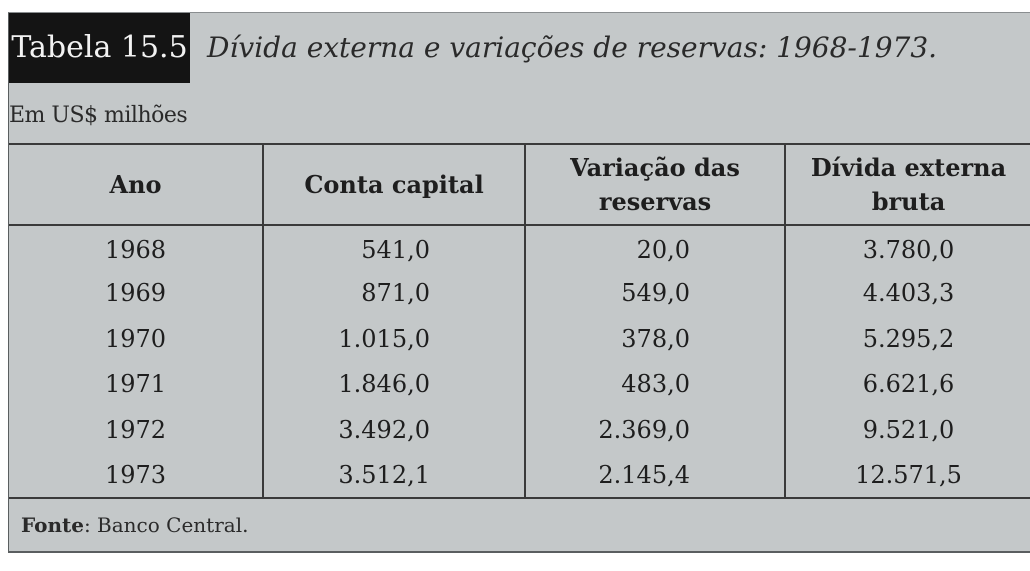 The image size is (1030, 571). I want to click on cell-conta-capital: 3.512,1, so click(394, 475).